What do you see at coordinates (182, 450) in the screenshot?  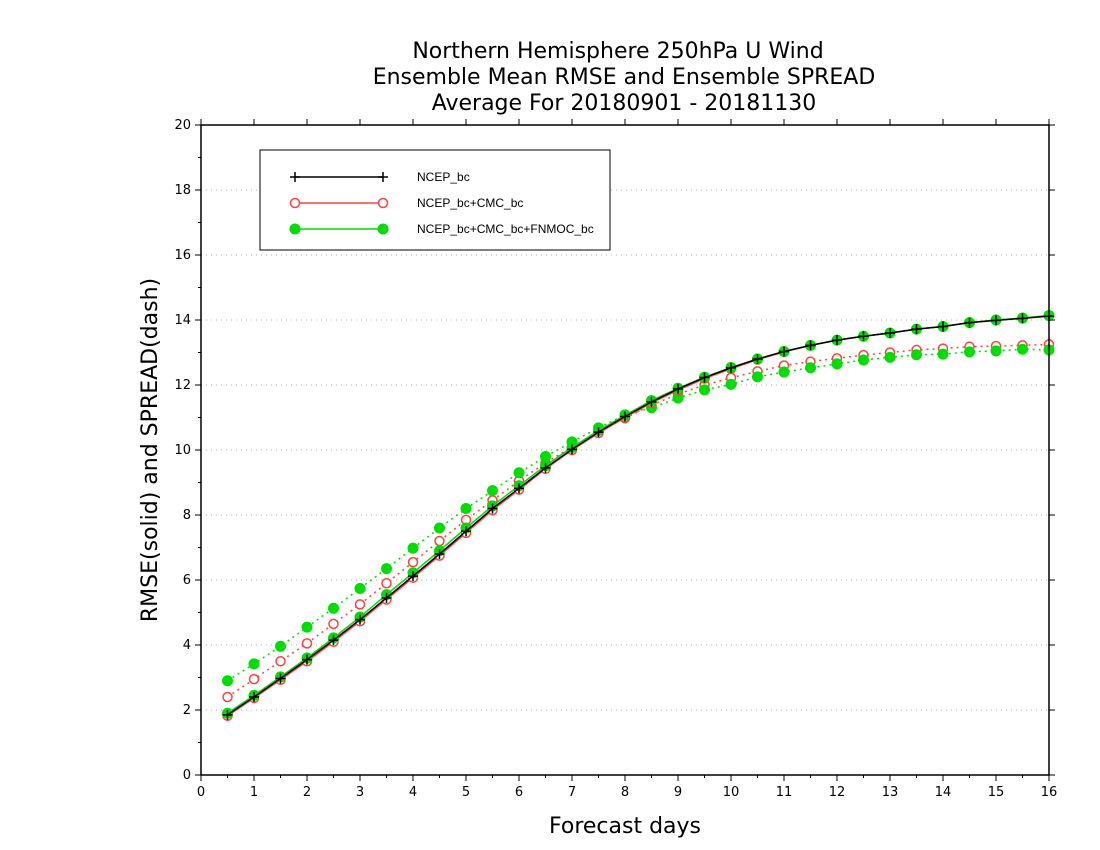 I see `y-tick-label-5: 10` at bounding box center [182, 450].